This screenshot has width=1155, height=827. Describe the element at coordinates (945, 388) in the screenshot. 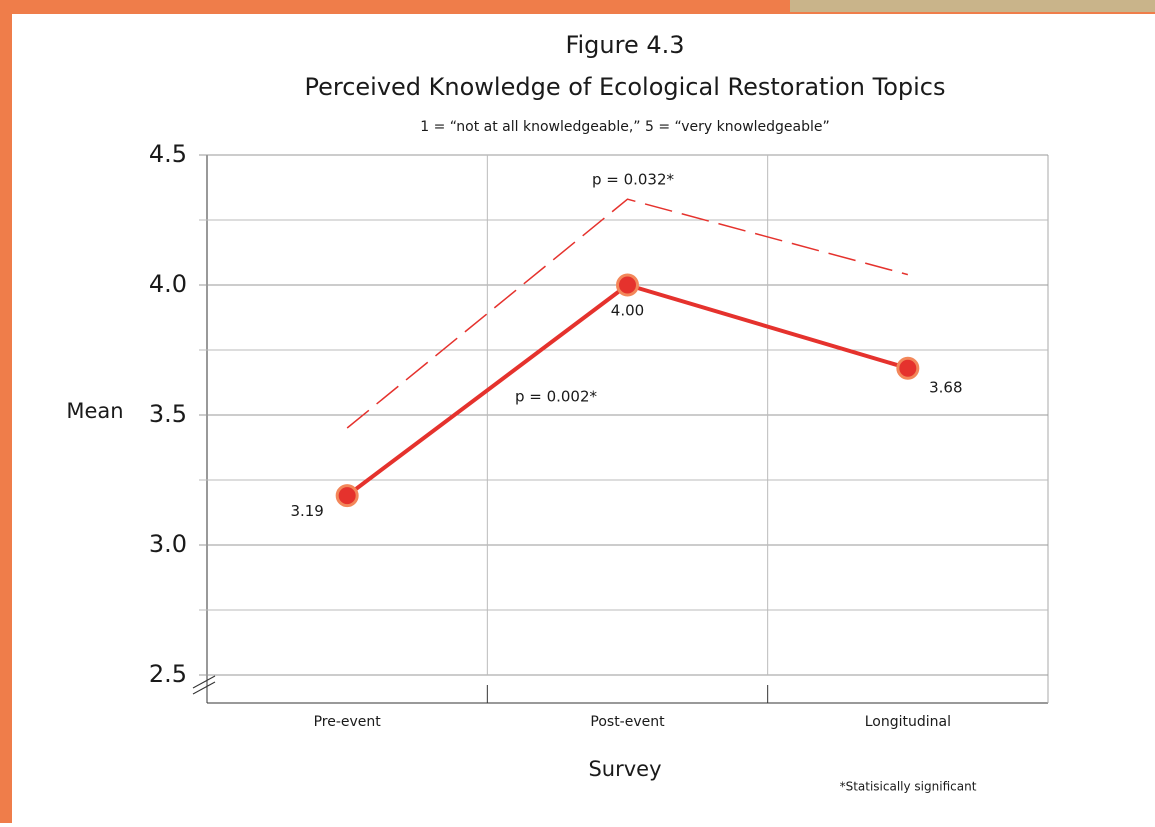

I see `data-label: 3.68` at that location.